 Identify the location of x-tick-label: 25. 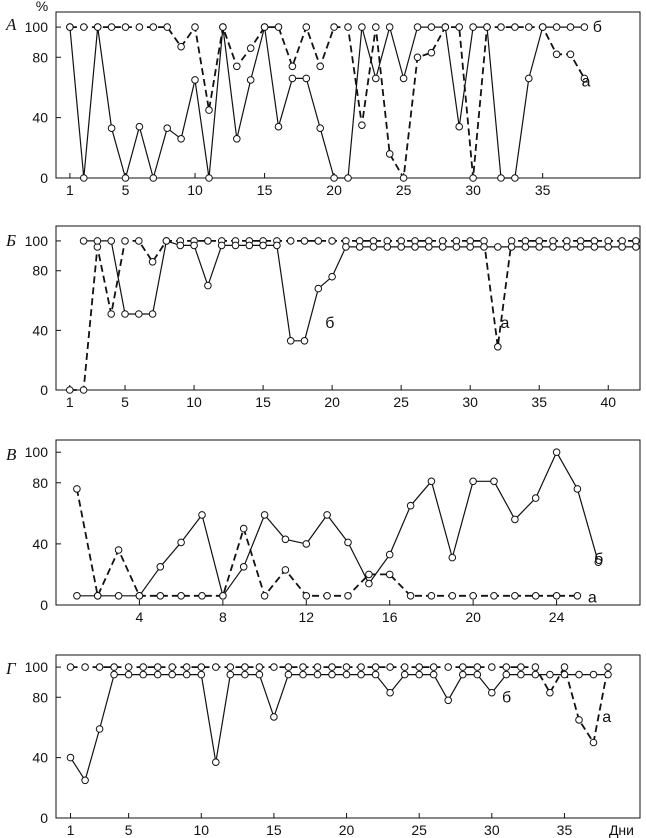
(419, 830).